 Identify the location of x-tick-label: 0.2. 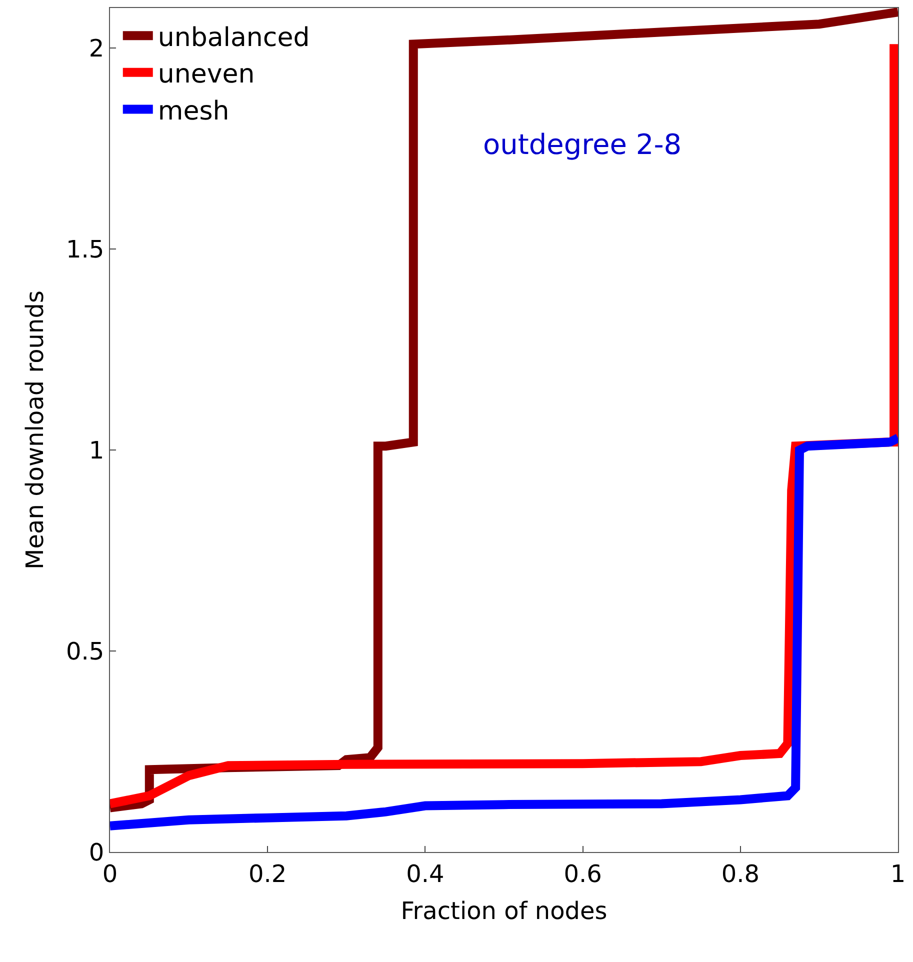
(267, 874).